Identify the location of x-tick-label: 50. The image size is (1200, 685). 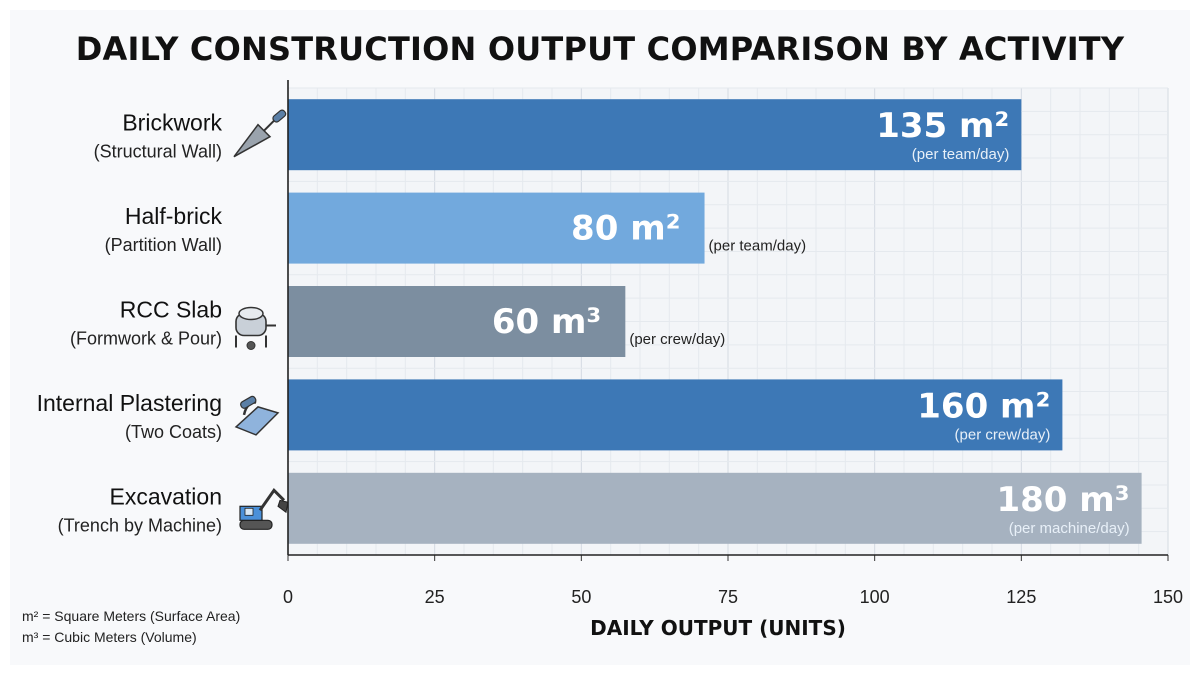
(581, 597).